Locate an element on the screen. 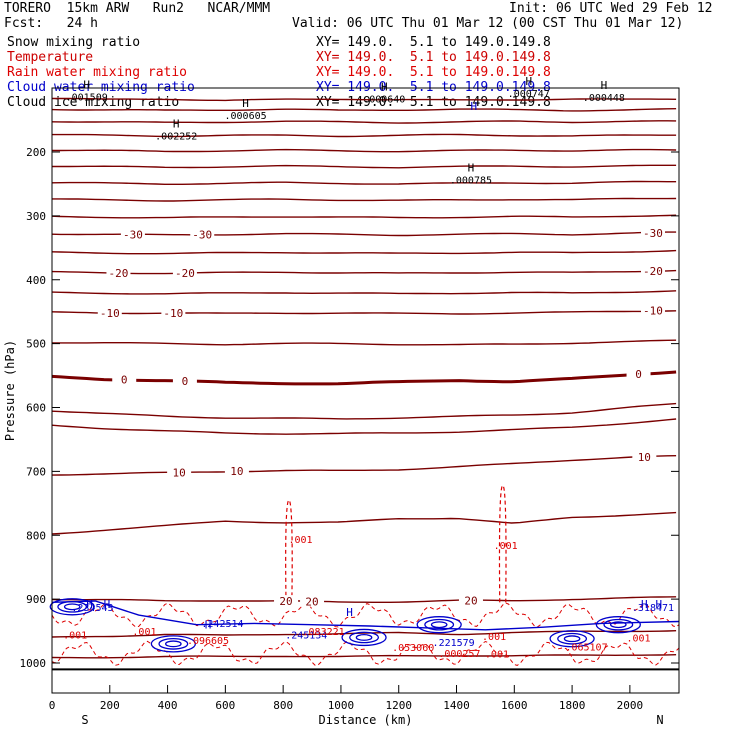 This screenshot has height=740, width=740. cloud-water-max-label: .318471 is located at coordinates (653, 608).